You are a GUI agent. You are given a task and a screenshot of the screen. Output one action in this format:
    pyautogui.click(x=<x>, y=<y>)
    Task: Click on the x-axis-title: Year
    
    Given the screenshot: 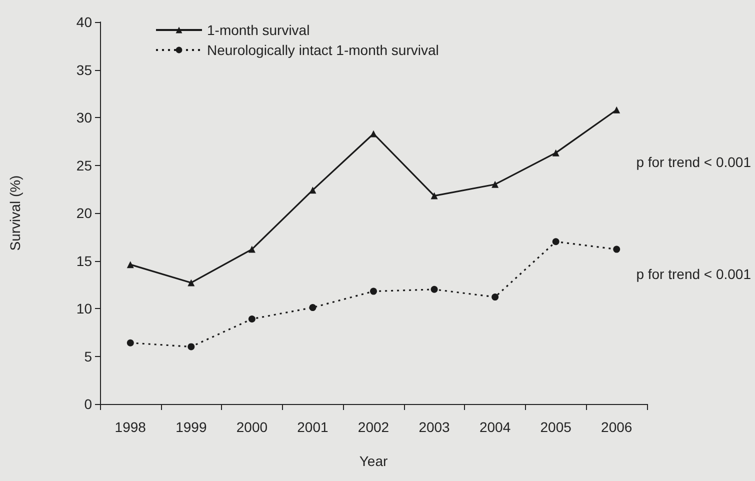 What is the action you would take?
    pyautogui.click(x=373, y=461)
    